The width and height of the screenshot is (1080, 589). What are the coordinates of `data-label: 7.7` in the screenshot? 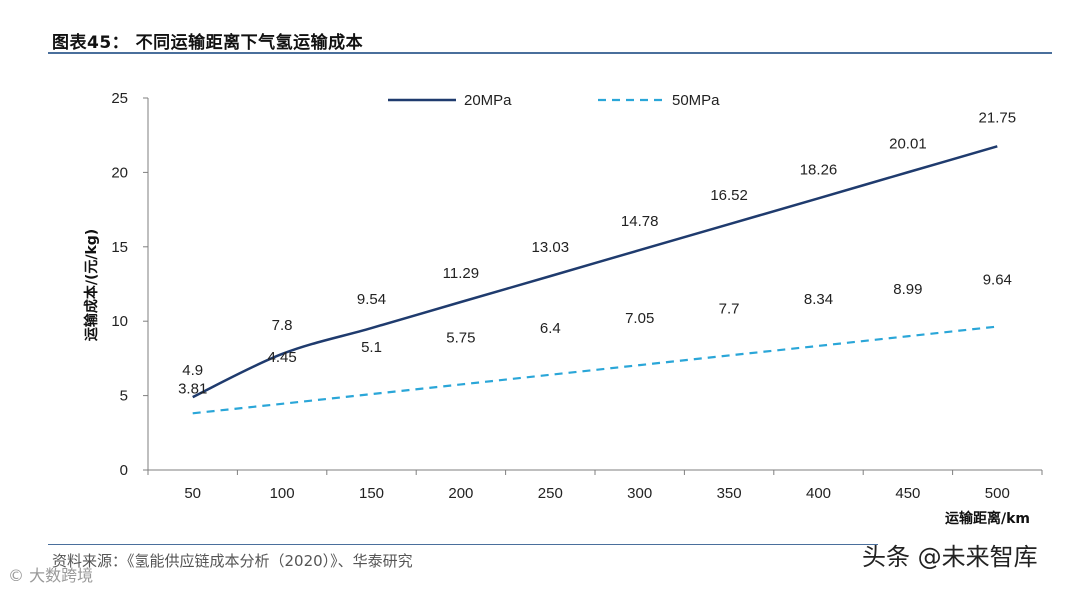 It's located at (729, 308).